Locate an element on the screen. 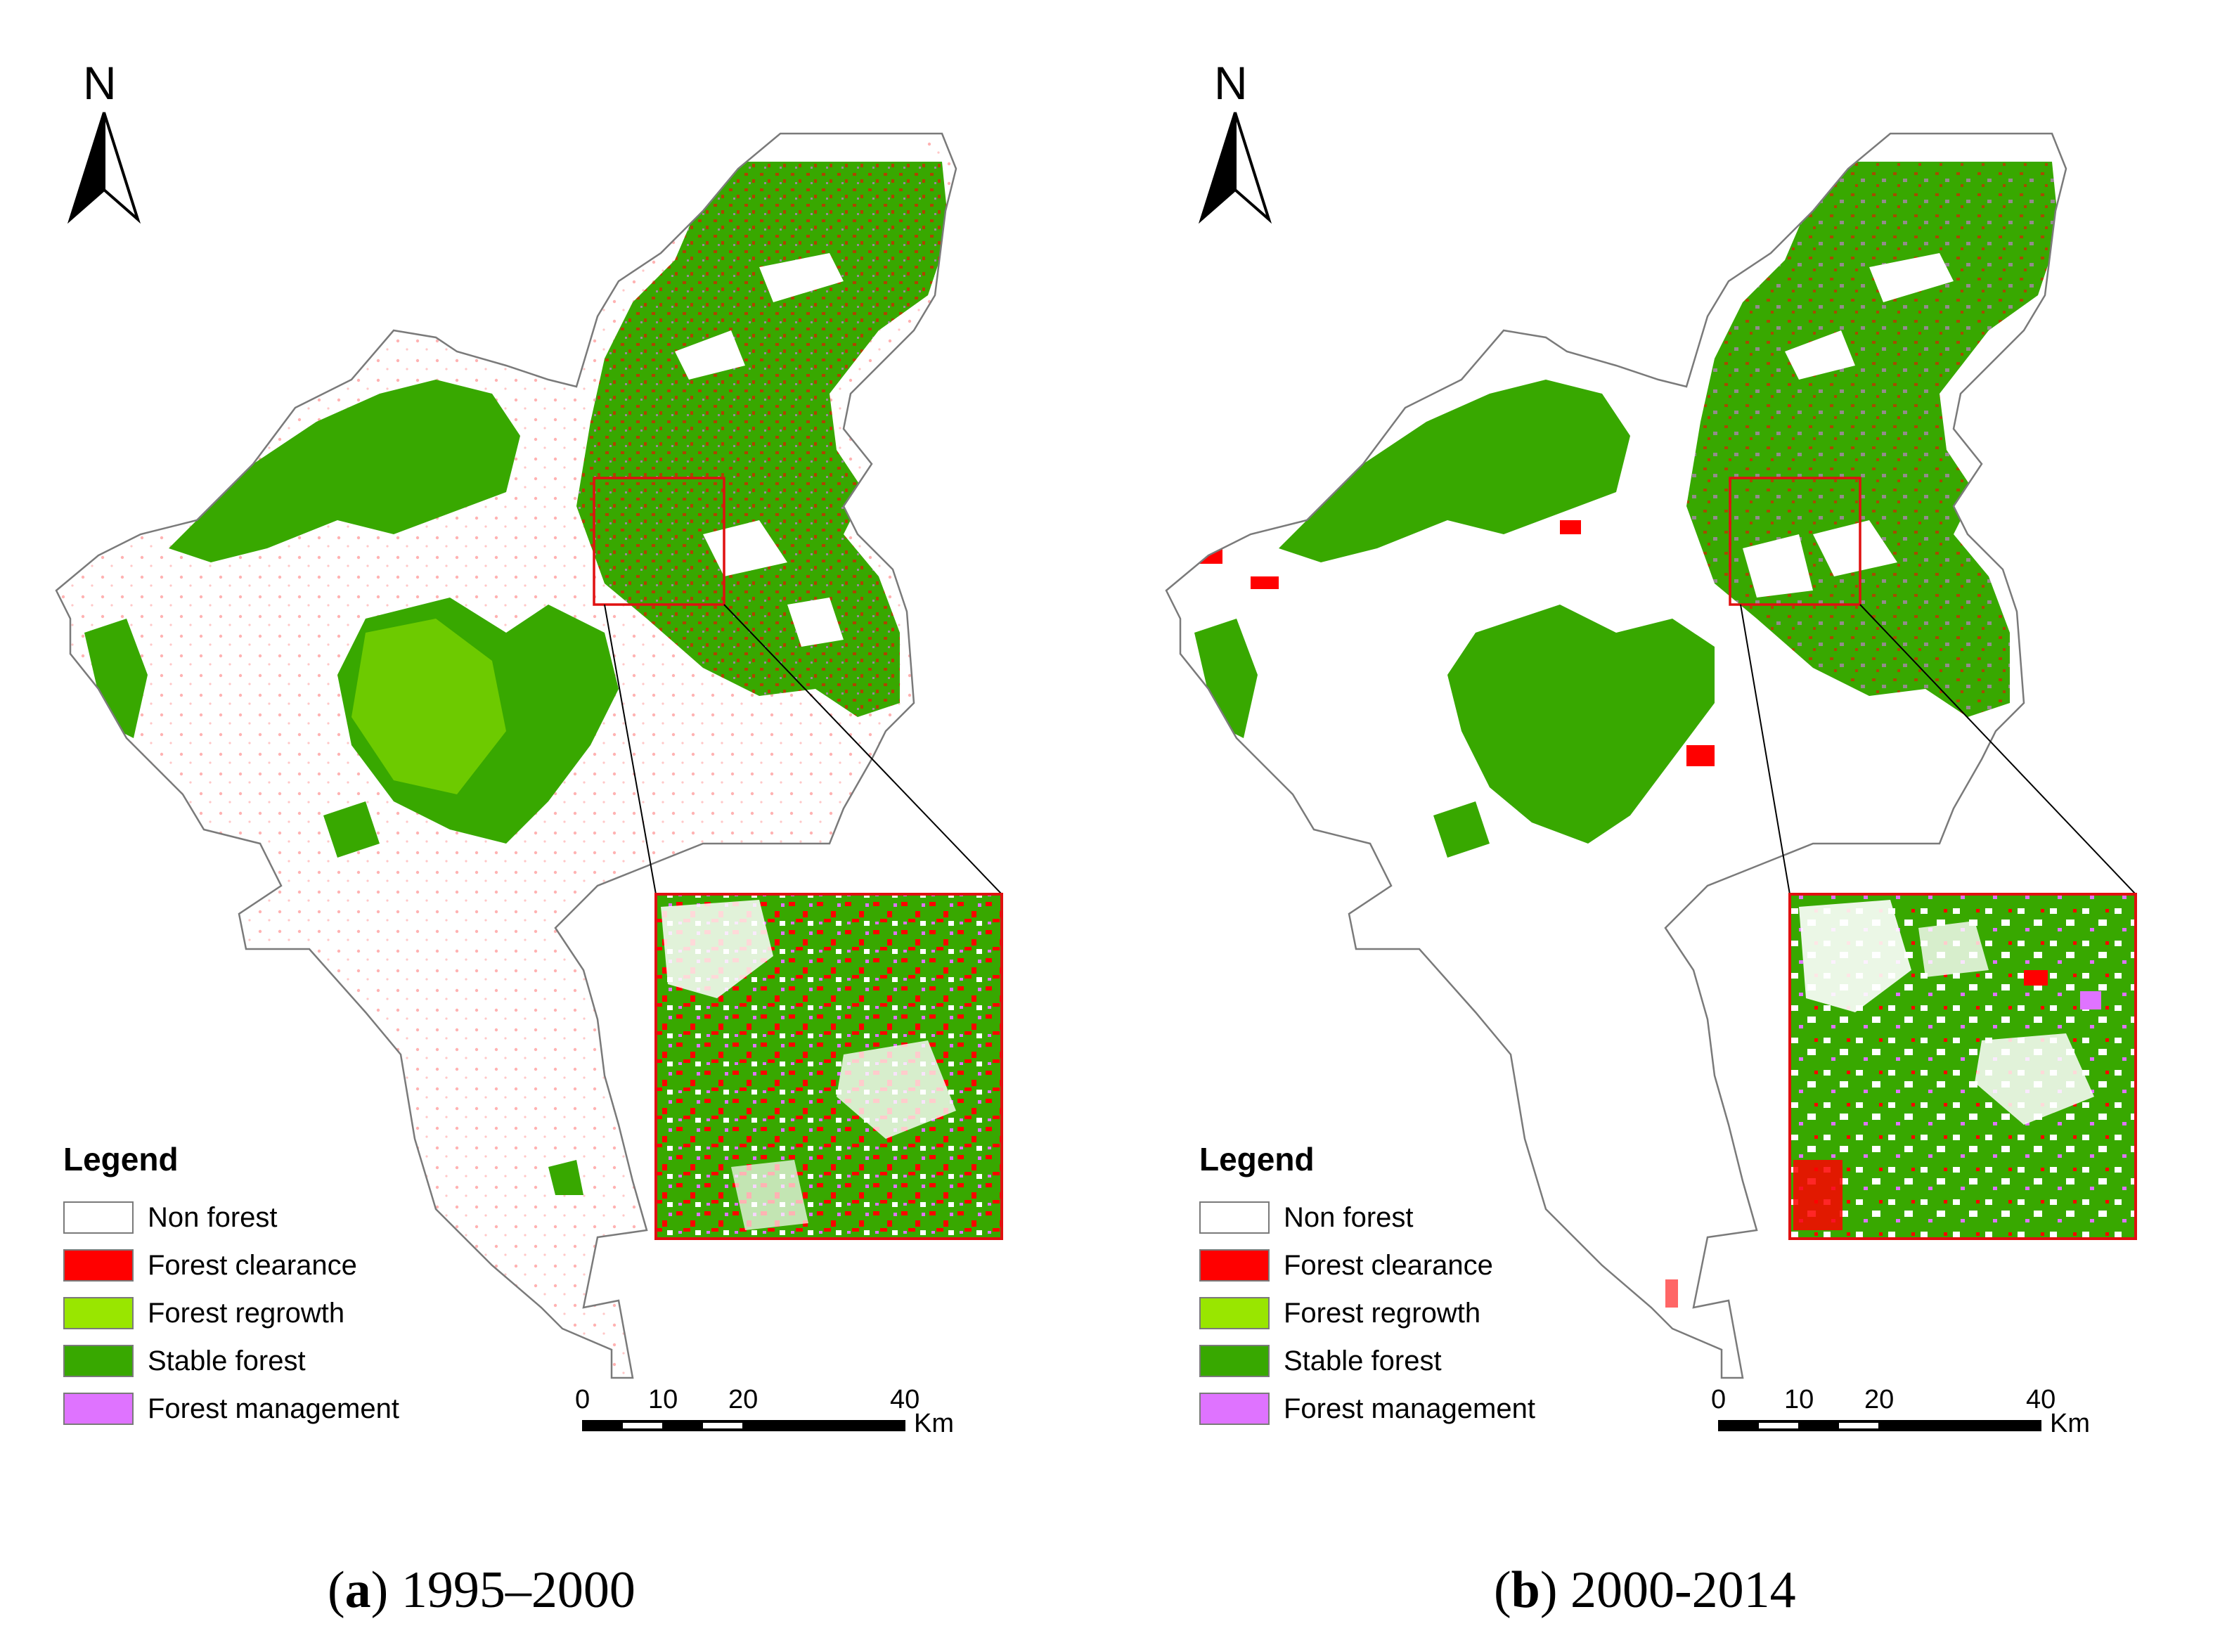 This screenshot has height=1652, width=2220. inset-zoom-a is located at coordinates (828, 1066).